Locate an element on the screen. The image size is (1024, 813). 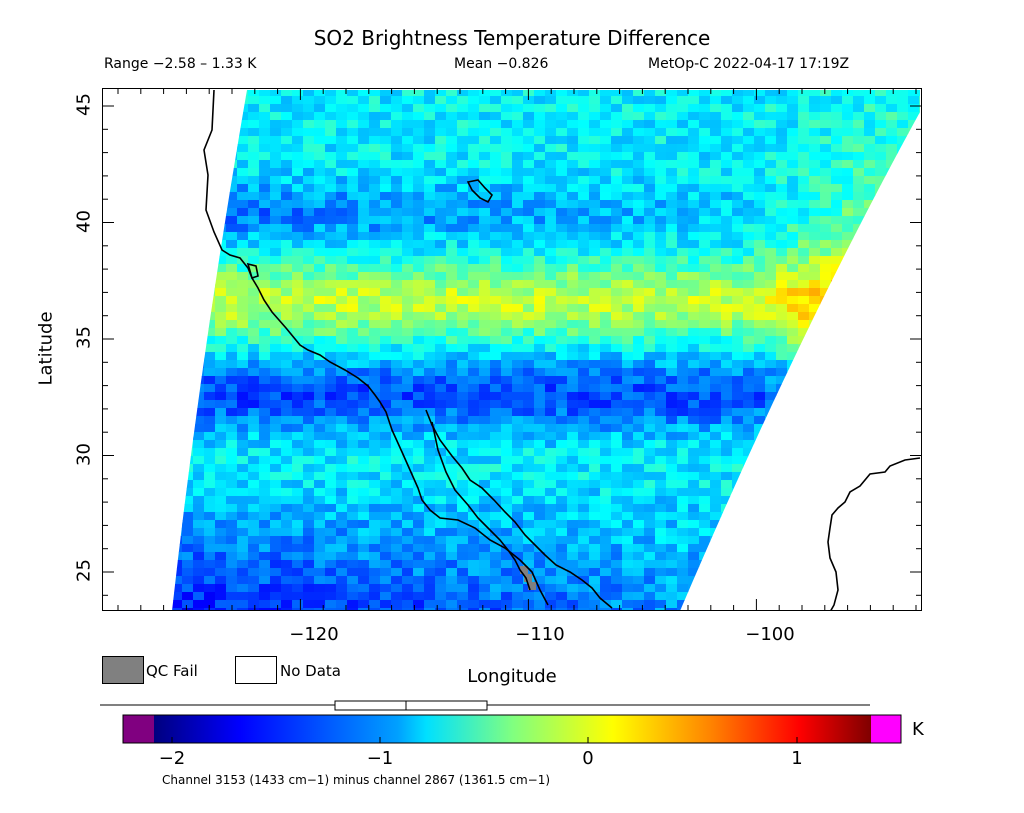
x-tick-110w: −110 is located at coordinates (540, 634).